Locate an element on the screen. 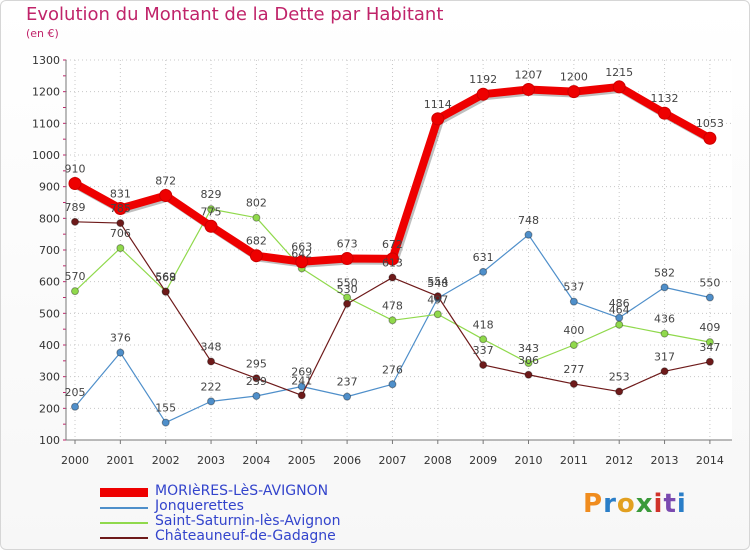 Image resolution: width=750 pixels, height=550 pixels. y-tick-label: 1200 is located at coordinates (46, 92).